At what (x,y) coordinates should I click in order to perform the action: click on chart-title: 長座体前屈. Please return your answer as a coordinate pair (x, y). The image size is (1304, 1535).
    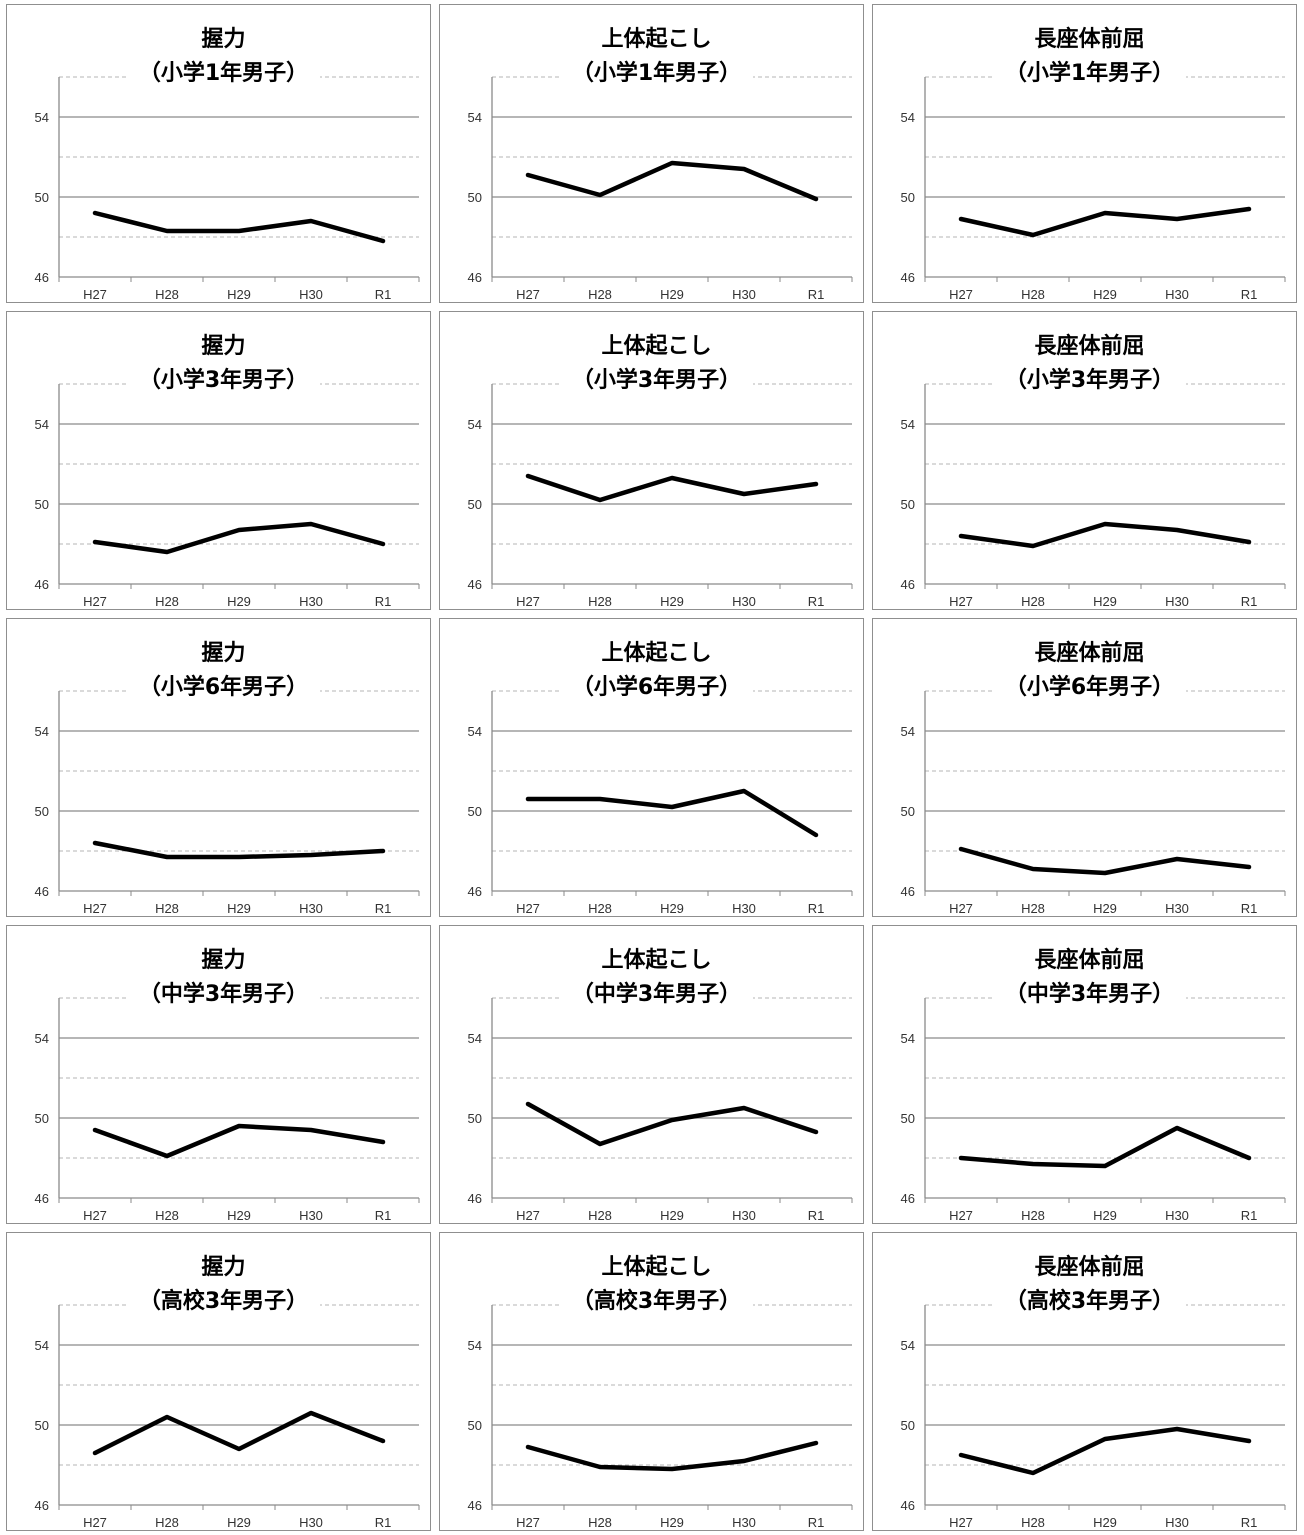
    Looking at the image, I should click on (1089, 39).